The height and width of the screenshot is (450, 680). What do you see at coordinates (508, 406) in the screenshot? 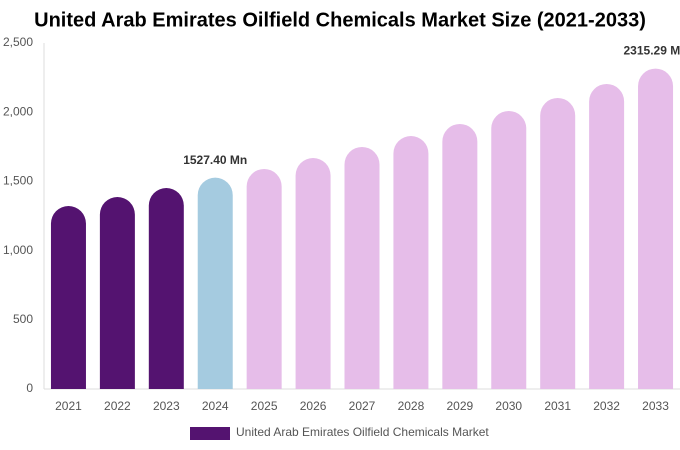
I see `x-tick-label: 2030` at bounding box center [508, 406].